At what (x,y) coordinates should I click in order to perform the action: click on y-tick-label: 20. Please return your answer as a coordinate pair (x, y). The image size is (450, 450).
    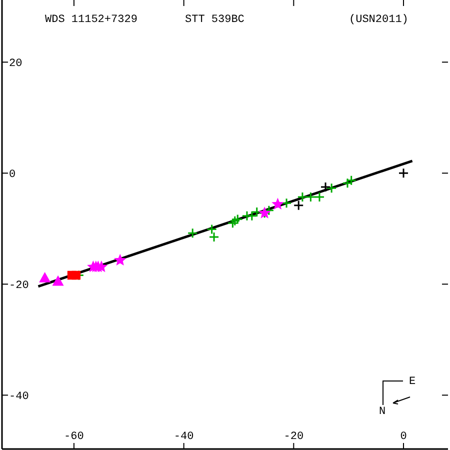
    Looking at the image, I should click on (15, 64).